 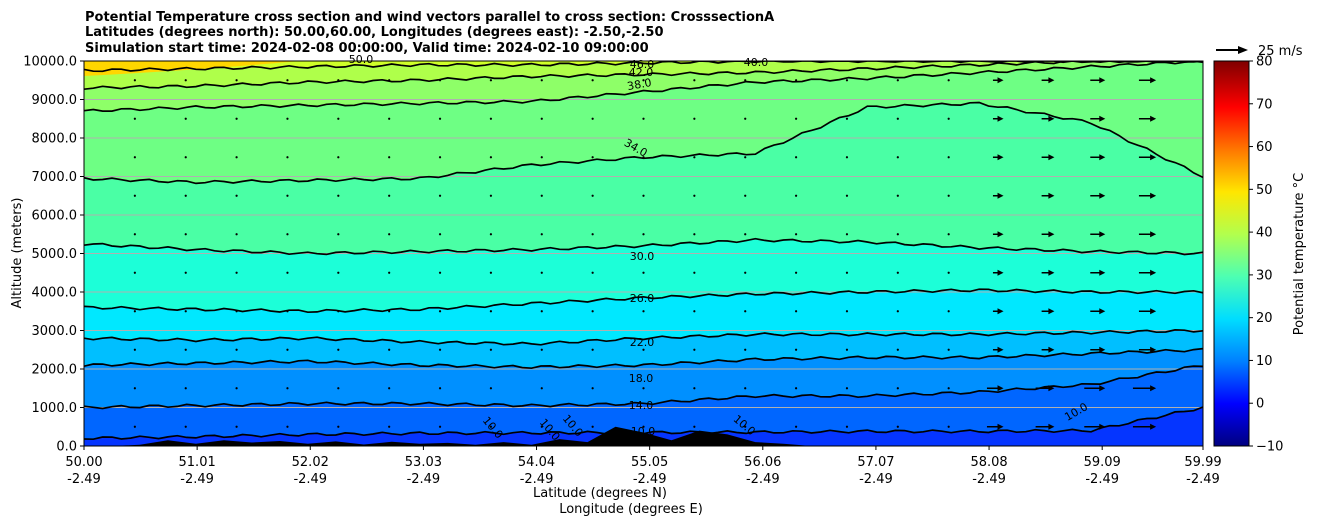 I want to click on contour-label: 30.0, so click(x=642, y=256).